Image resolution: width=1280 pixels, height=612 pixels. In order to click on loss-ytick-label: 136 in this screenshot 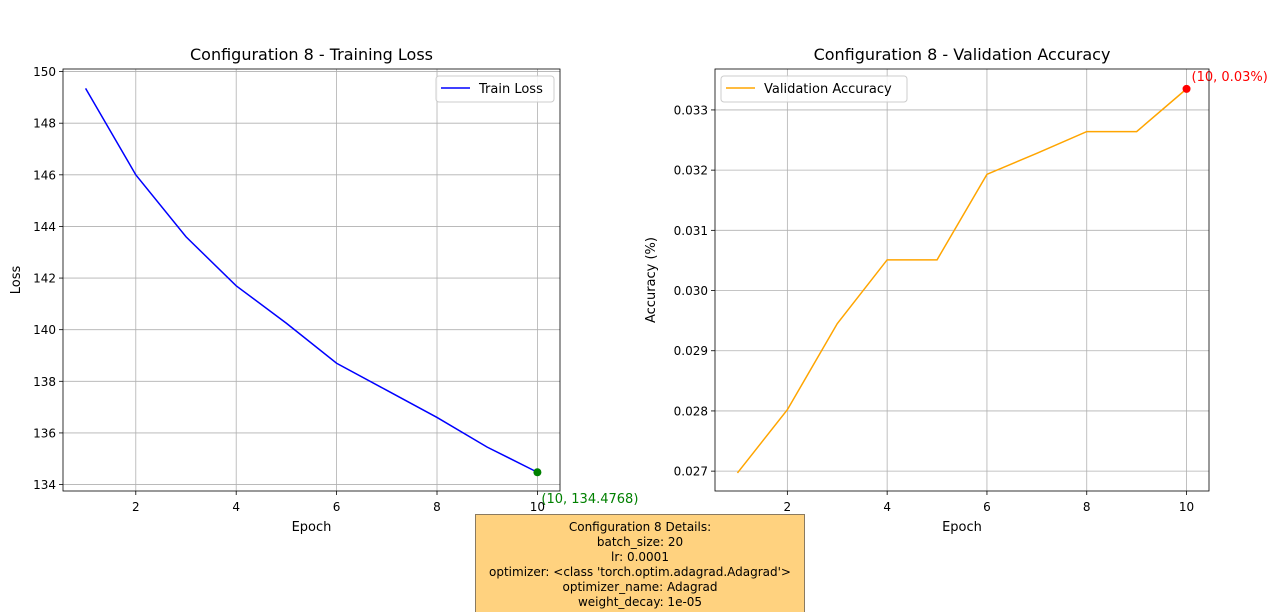, I will do `click(44, 433)`.